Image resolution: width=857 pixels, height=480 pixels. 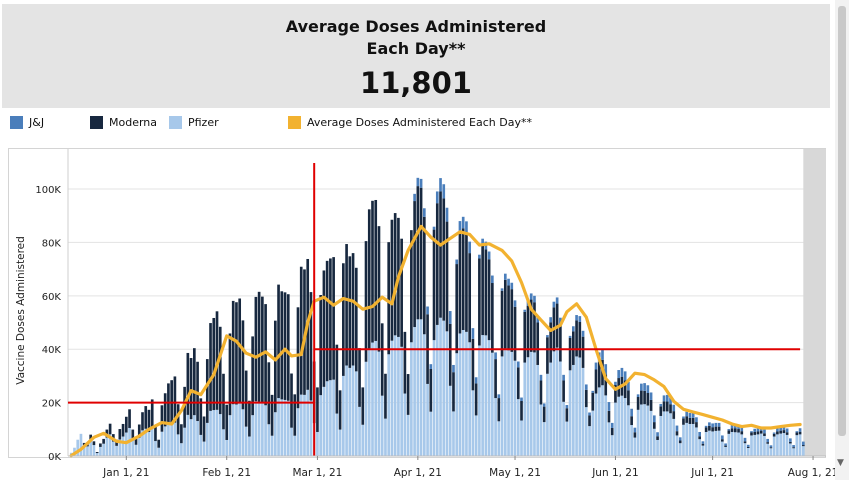 I want to click on legend-label-moderna: Moderna, so click(x=133, y=122).